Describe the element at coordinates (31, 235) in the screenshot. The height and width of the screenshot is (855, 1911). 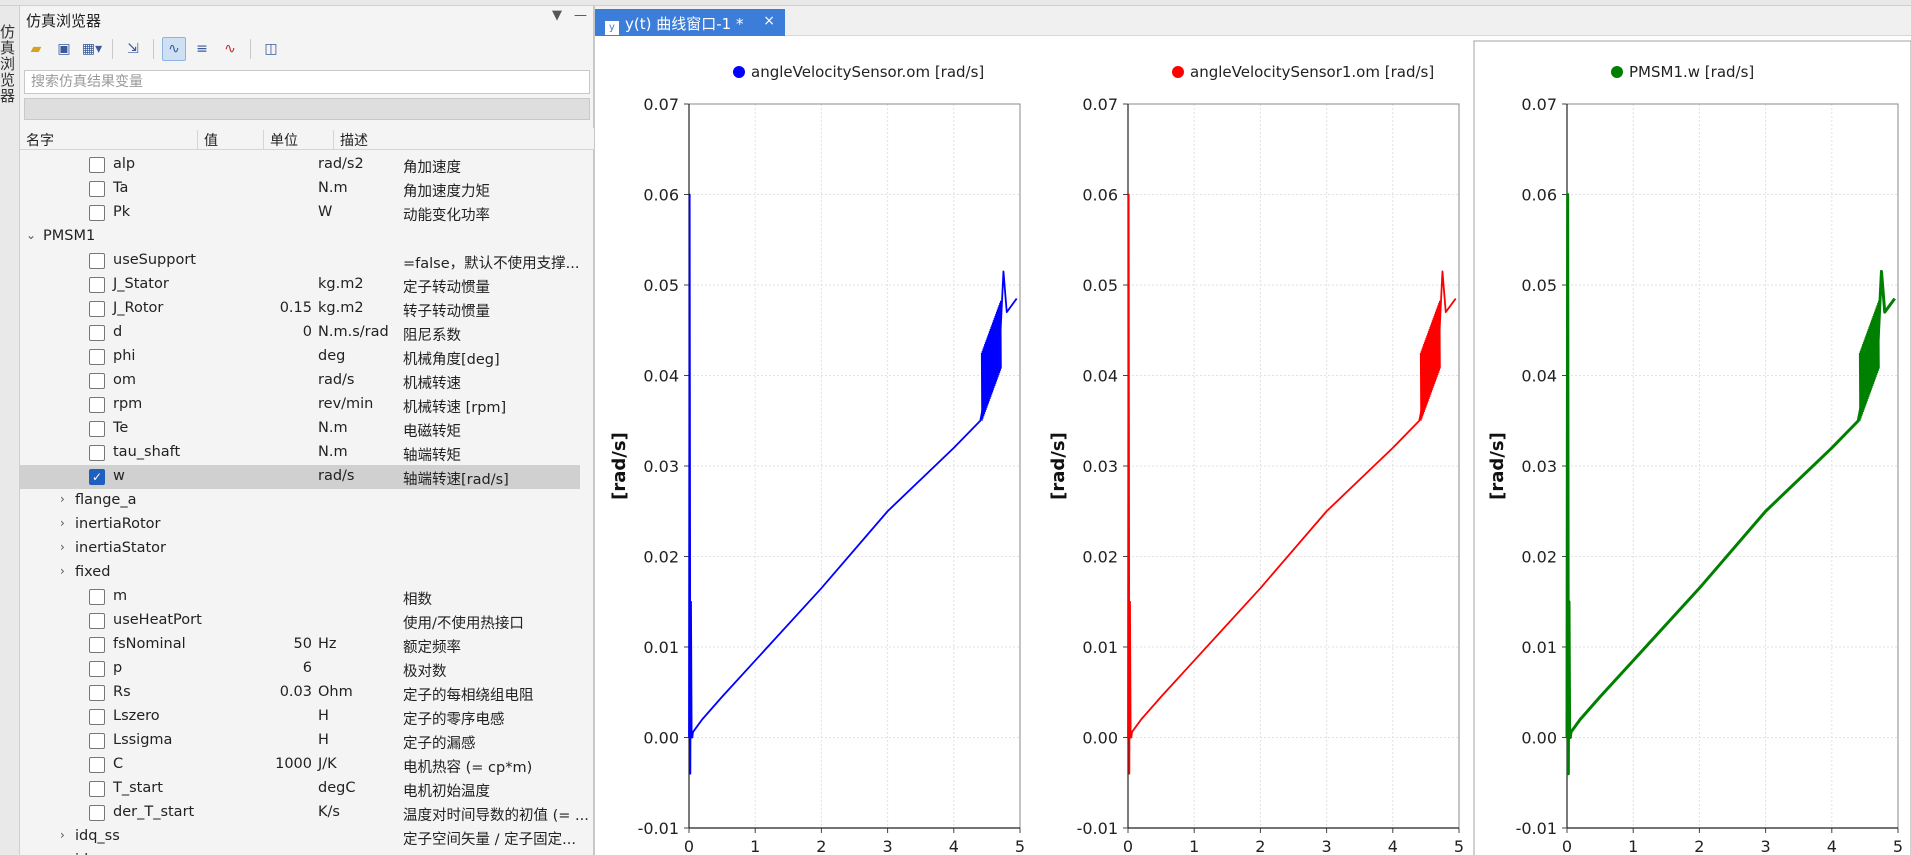
I see `chevron-down-icon: ⌄` at that location.